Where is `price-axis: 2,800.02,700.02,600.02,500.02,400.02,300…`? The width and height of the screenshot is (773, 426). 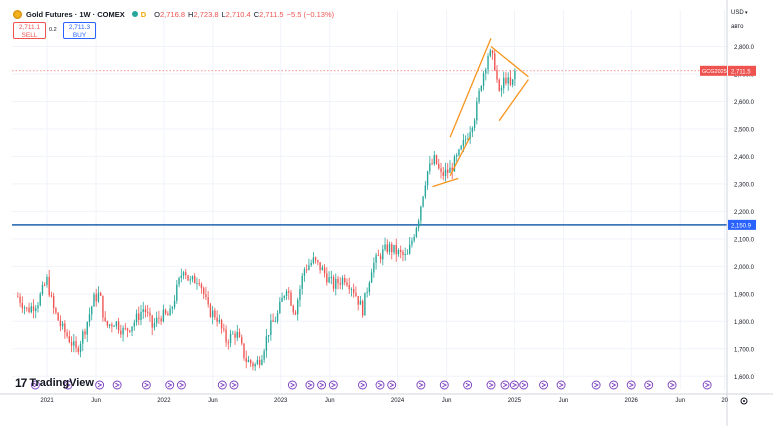 price-axis: 2,800.02,700.02,600.02,500.02,400.02,300… is located at coordinates (728, 213).